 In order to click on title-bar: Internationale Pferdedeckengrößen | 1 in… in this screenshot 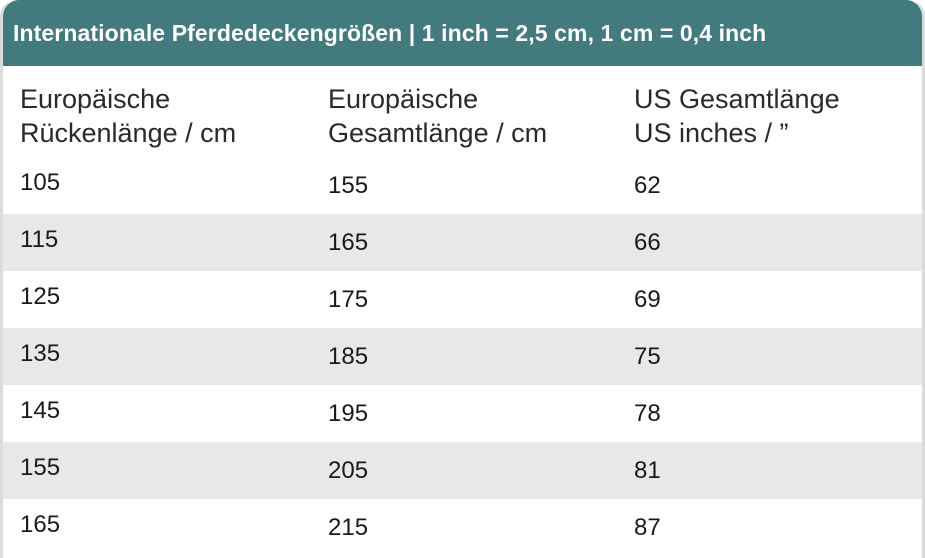, I will do `click(462, 33)`.